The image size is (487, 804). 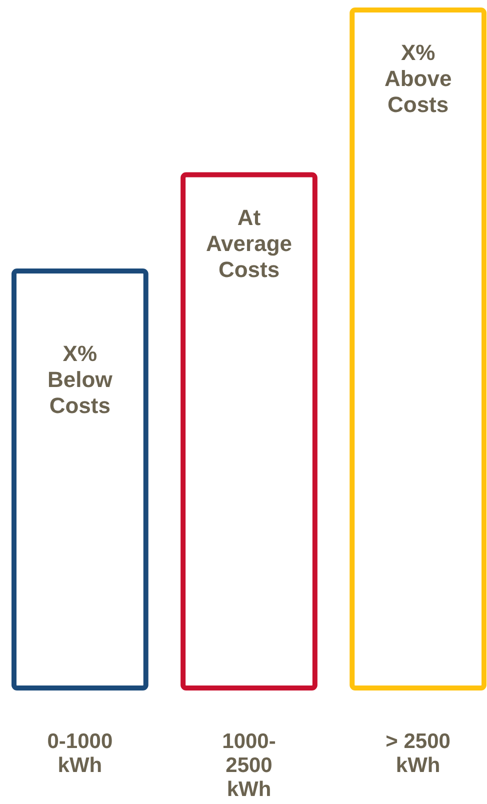 I want to click on annotation: At Average Costs, so click(x=249, y=243).